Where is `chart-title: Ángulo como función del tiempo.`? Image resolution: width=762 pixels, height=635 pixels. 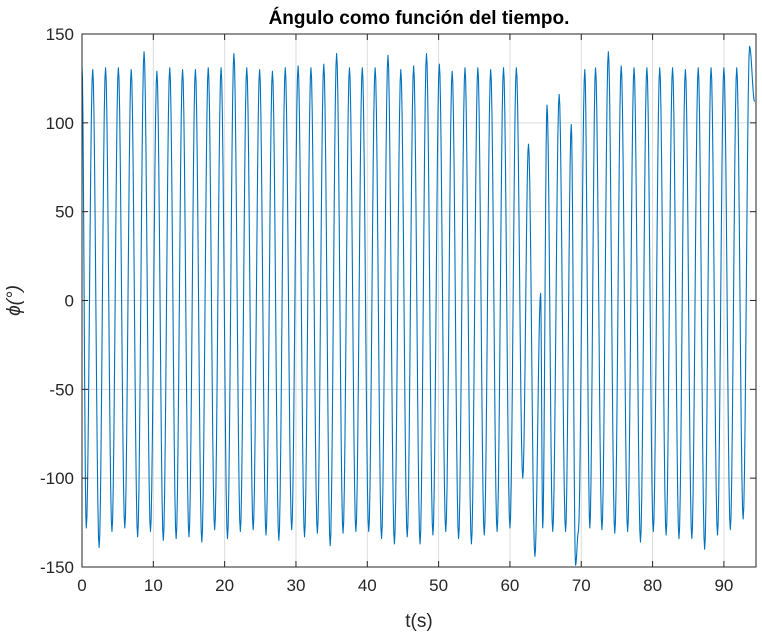
chart-title: Ángulo como función del tiempo. is located at coordinates (419, 18).